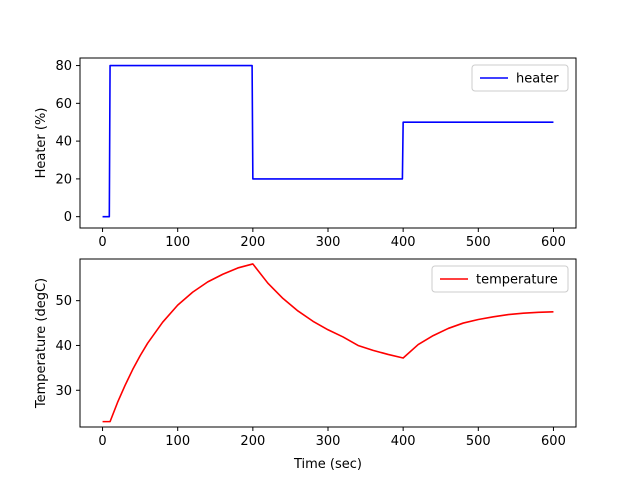 Image resolution: width=640 pixels, height=480 pixels. I want to click on y-tick-label: 20, so click(63, 179).